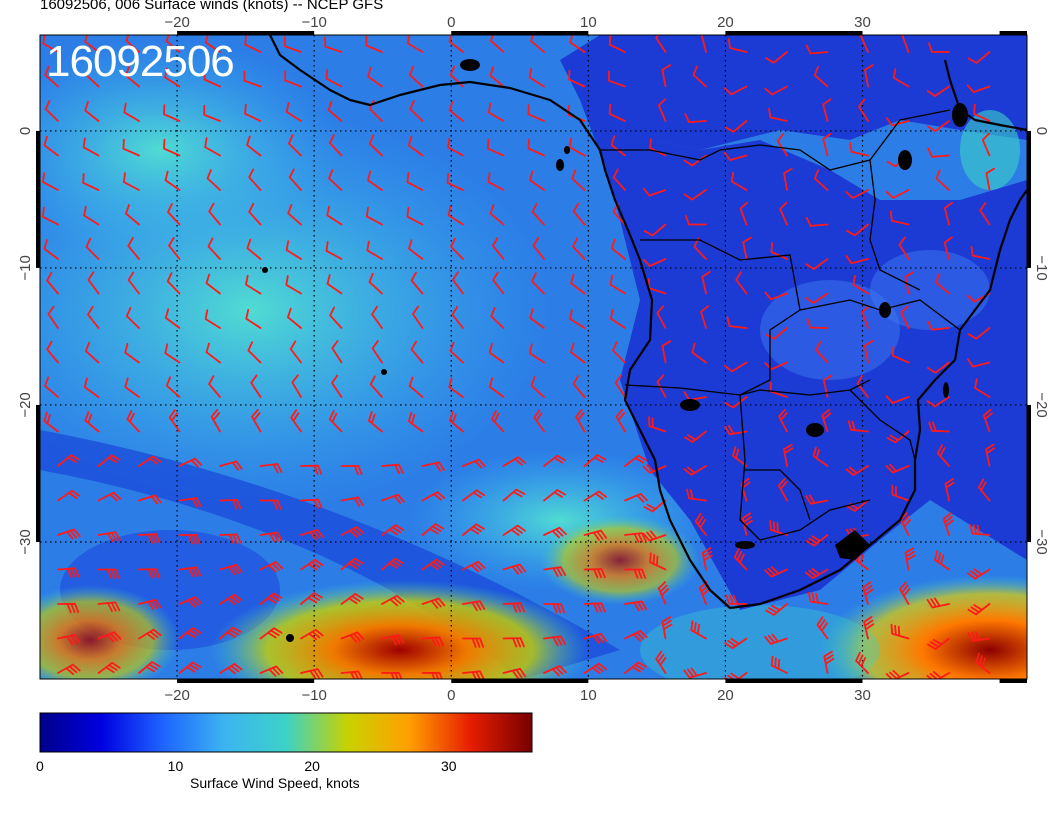 The height and width of the screenshot is (816, 1056). Describe the element at coordinates (1041, 267) in the screenshot. I see `lat-tick-label: −10` at that location.